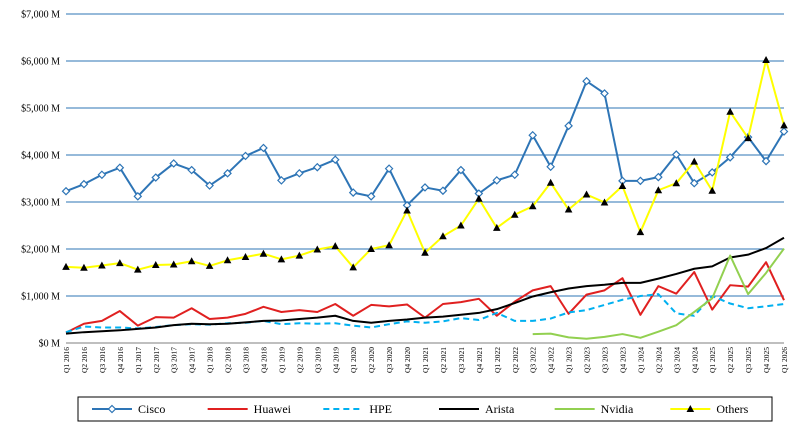  What do you see at coordinates (569, 360) in the screenshot?
I see `x-tick-label: Q1 2023` at bounding box center [569, 360].